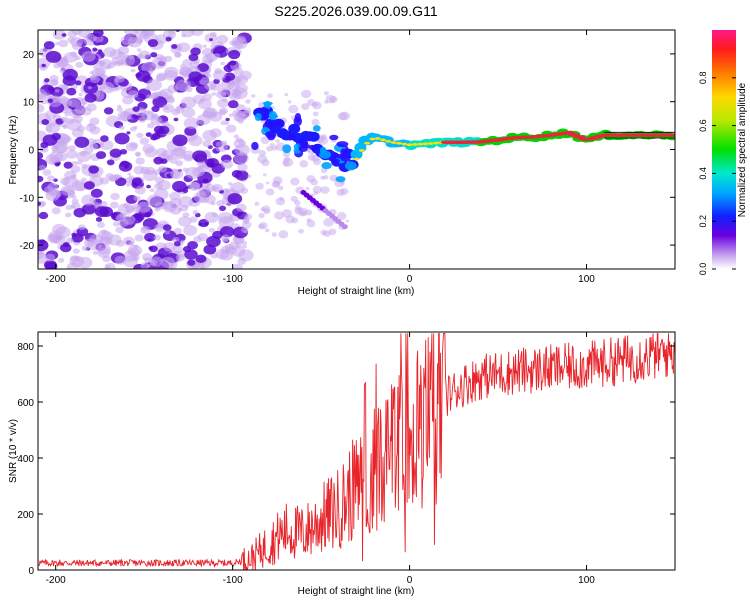 This screenshot has height=600, width=750. Describe the element at coordinates (29, 55) in the screenshot. I see `spectrogram-ytick-label: 20` at that location.